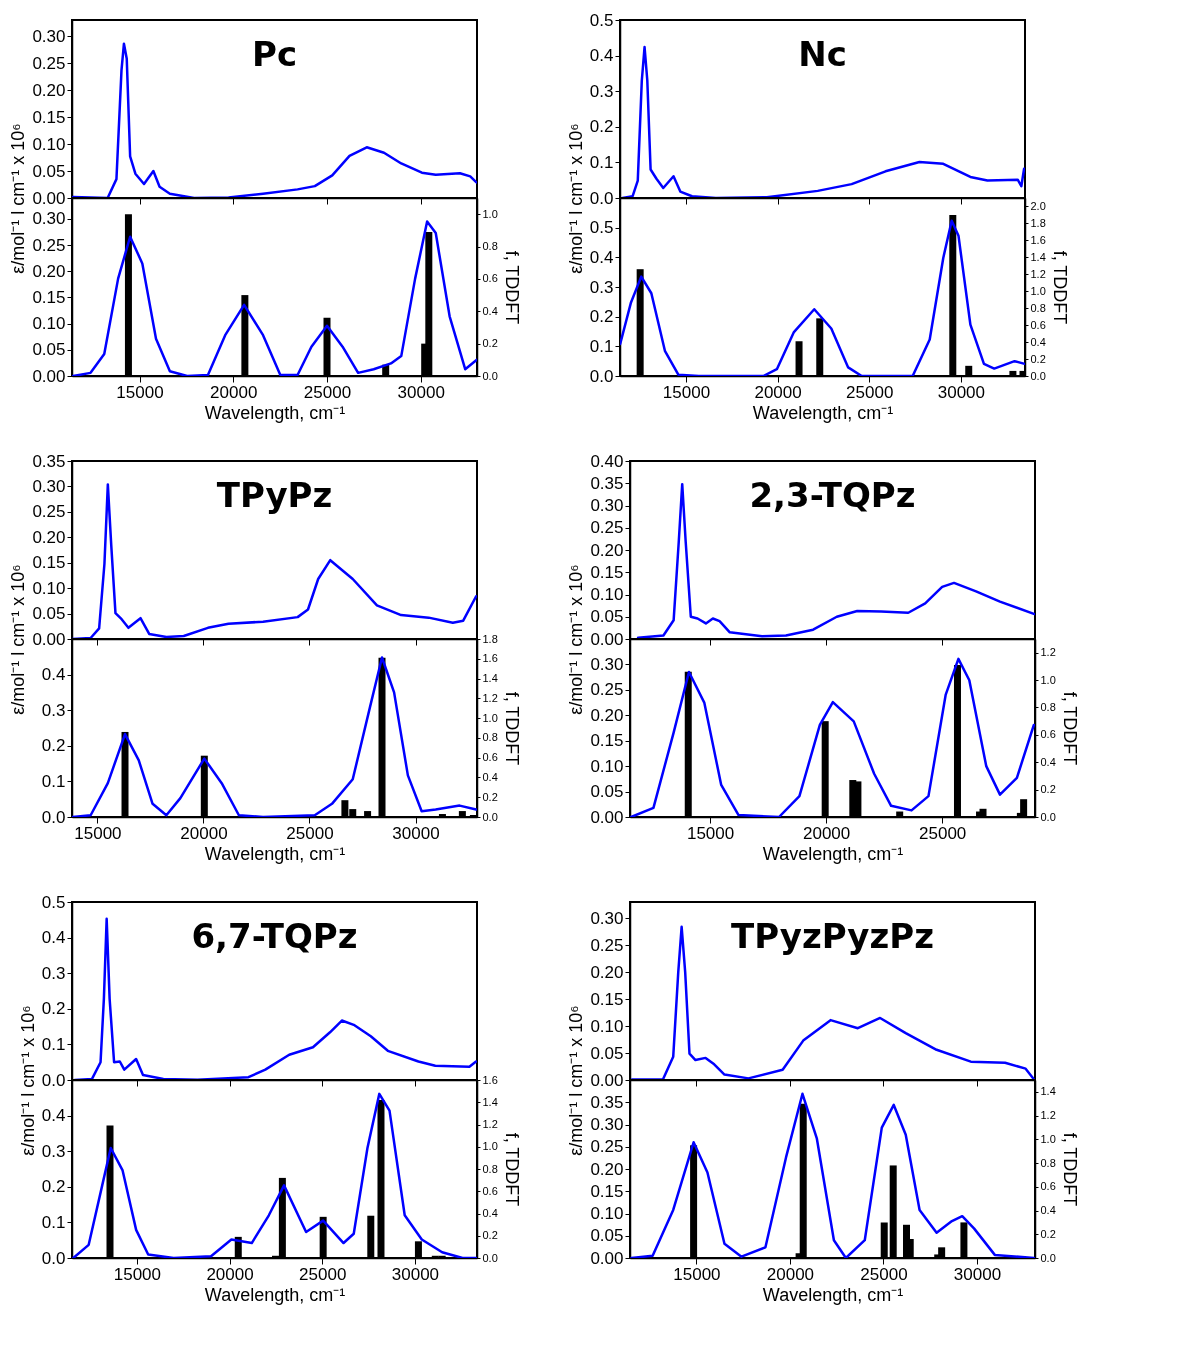 The height and width of the screenshot is (1367, 1177). Describe the element at coordinates (607, 461) in the screenshot. I see `y-tick-label: 0.40` at that location.